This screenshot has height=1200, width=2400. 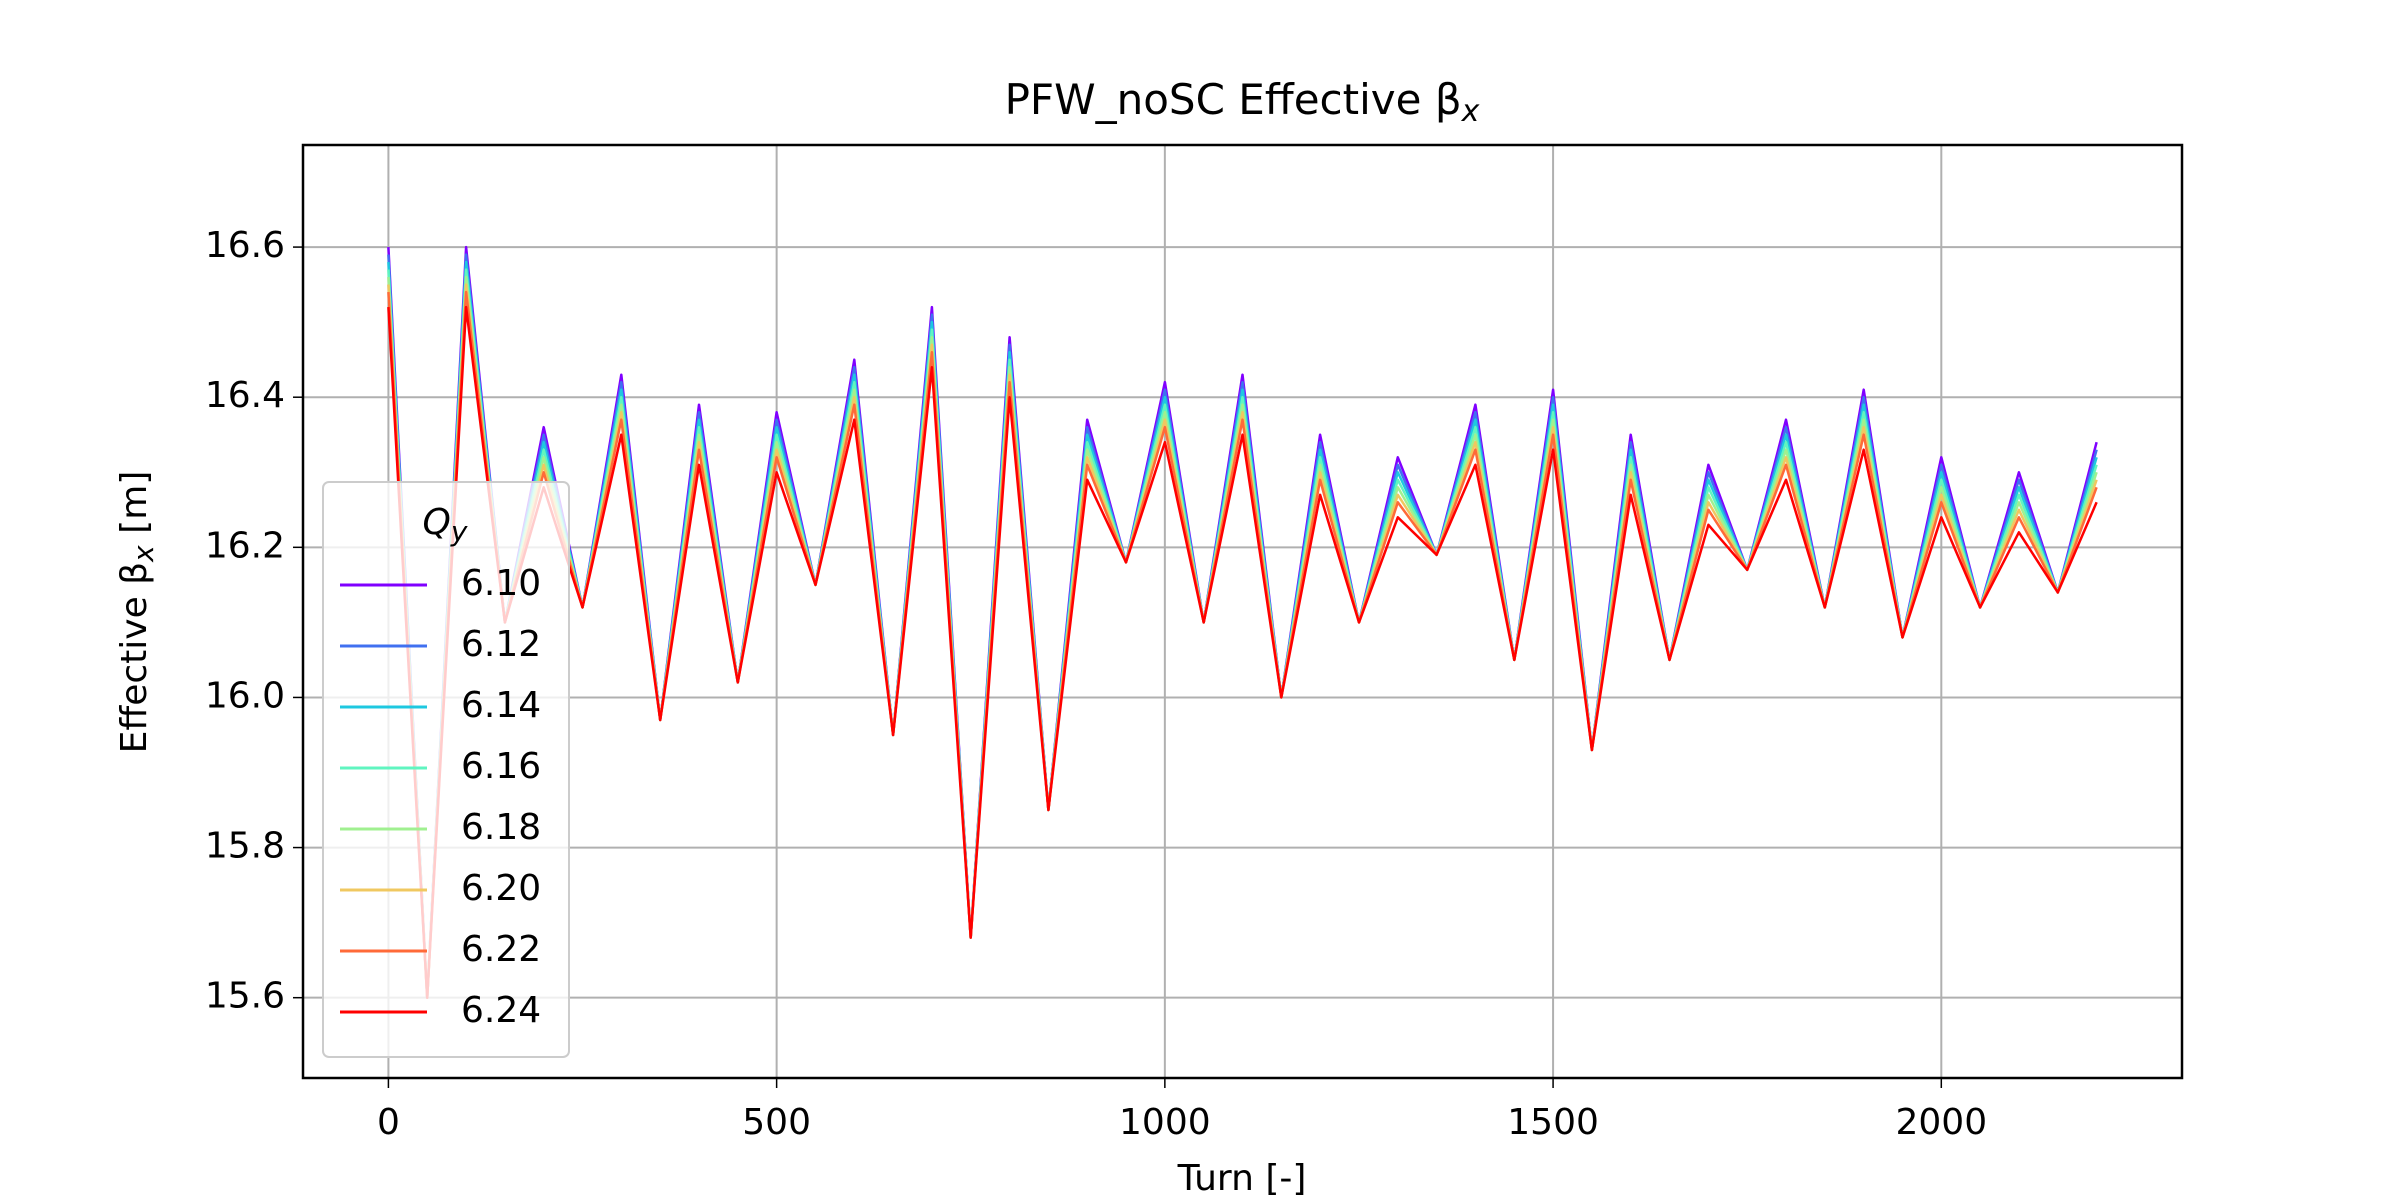 I want to click on x-tick-label: 500, so click(x=776, y=1122).